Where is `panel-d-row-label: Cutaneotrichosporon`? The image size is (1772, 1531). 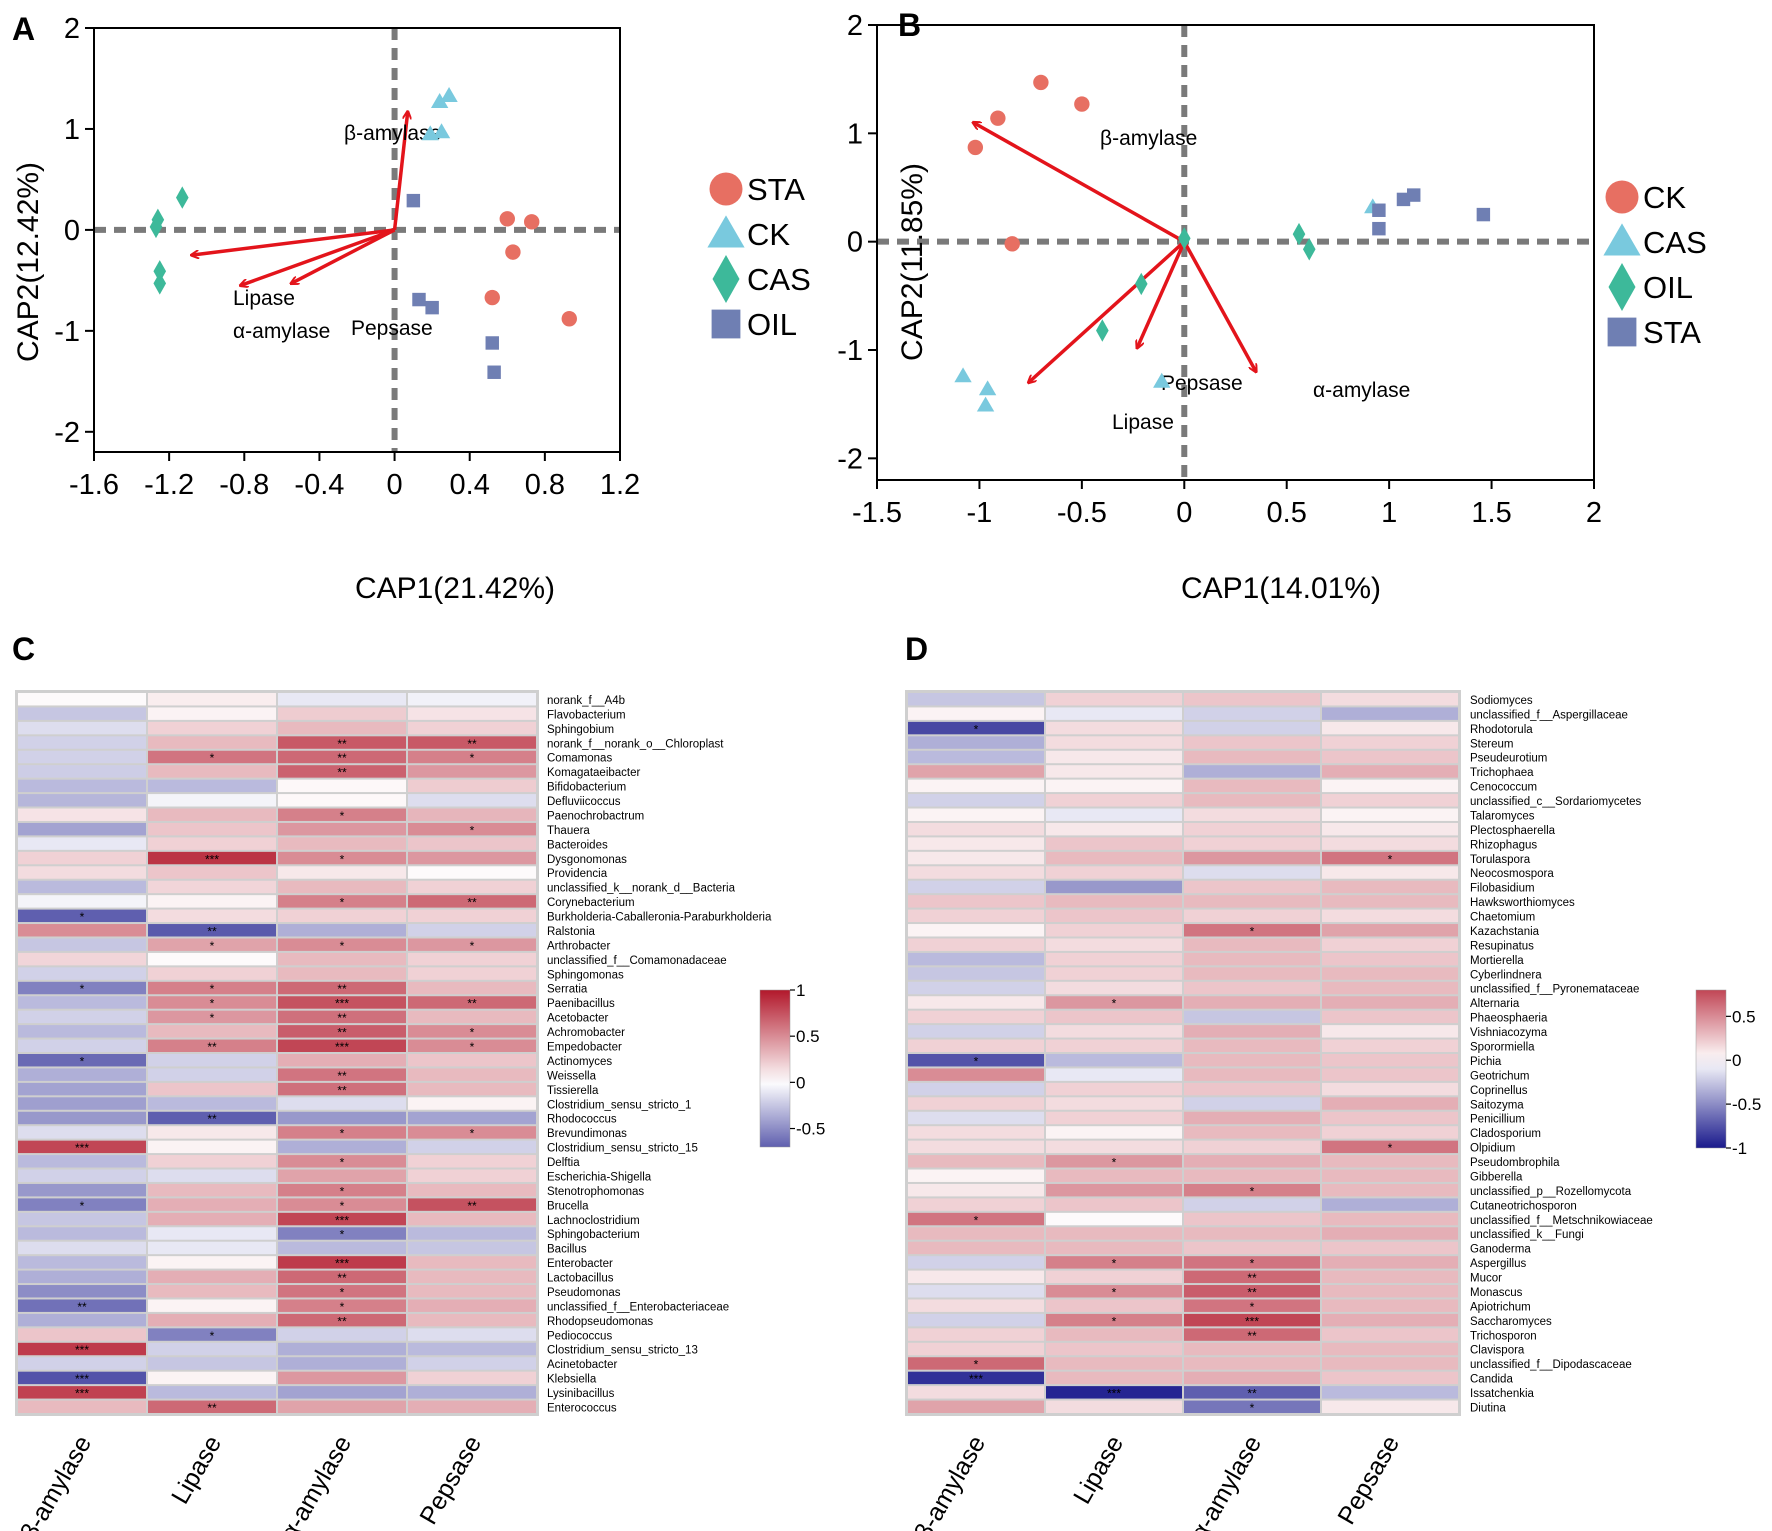 panel-d-row-label: Cutaneotrichosporon is located at coordinates (1523, 1206).